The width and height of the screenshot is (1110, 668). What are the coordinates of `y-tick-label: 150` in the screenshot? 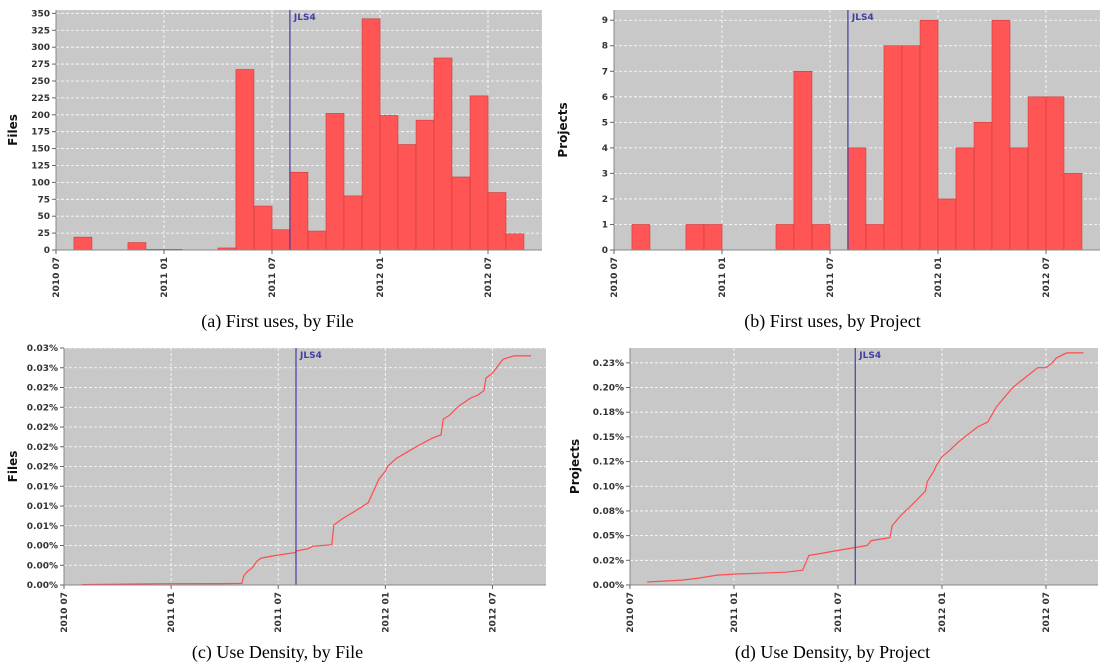 It's located at (40, 150).